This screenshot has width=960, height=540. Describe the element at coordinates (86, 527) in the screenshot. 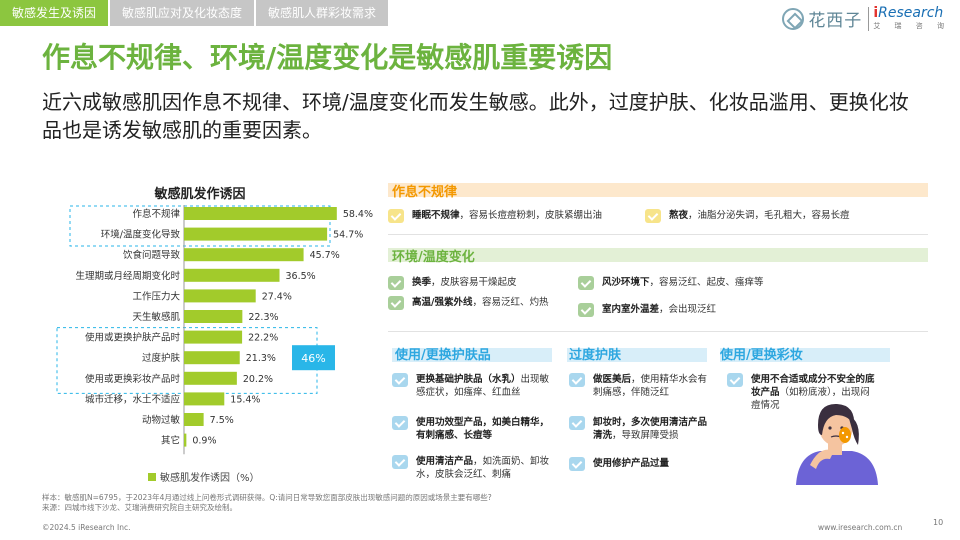

I see `copyright: ©2024.5 iResearch Inc.` at that location.